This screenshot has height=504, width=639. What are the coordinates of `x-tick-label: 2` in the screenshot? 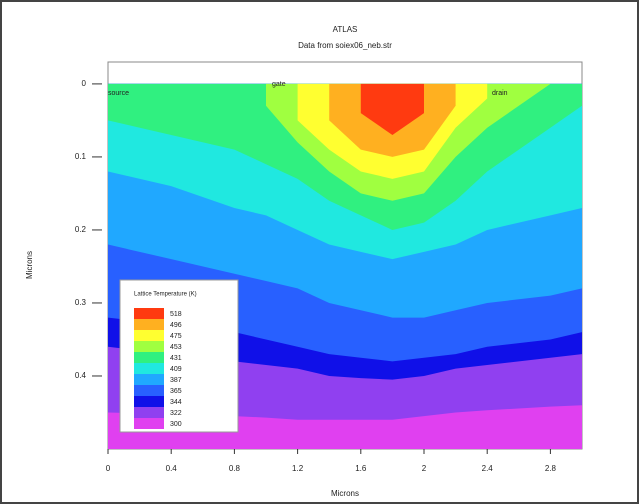 It's located at (424, 468).